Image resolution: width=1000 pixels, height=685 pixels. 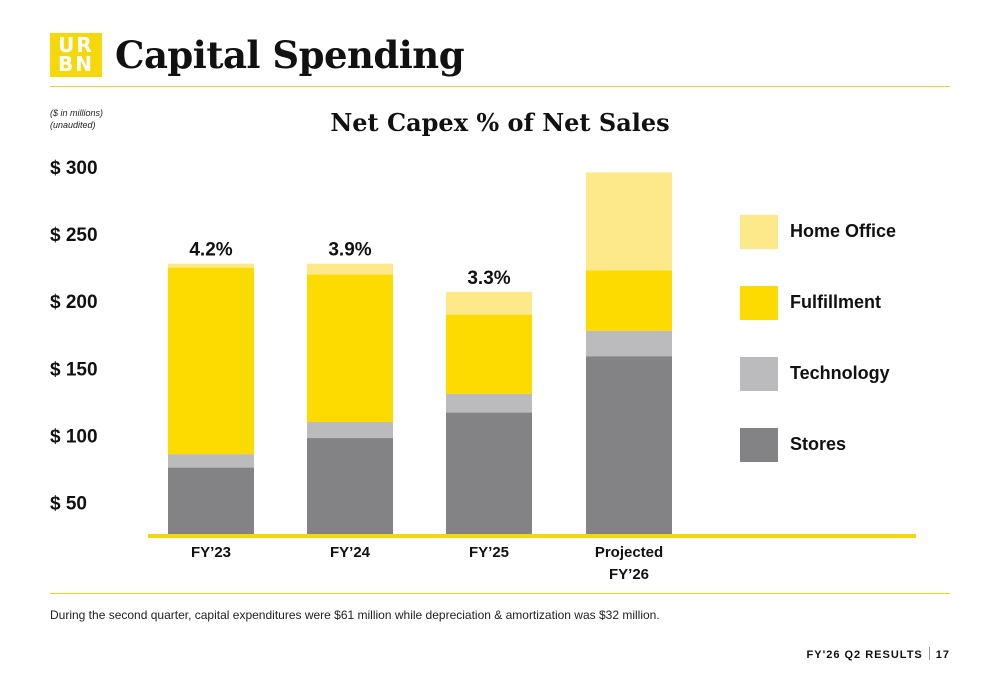 I want to click on y-tick-label: $ 300, so click(x=74, y=168).